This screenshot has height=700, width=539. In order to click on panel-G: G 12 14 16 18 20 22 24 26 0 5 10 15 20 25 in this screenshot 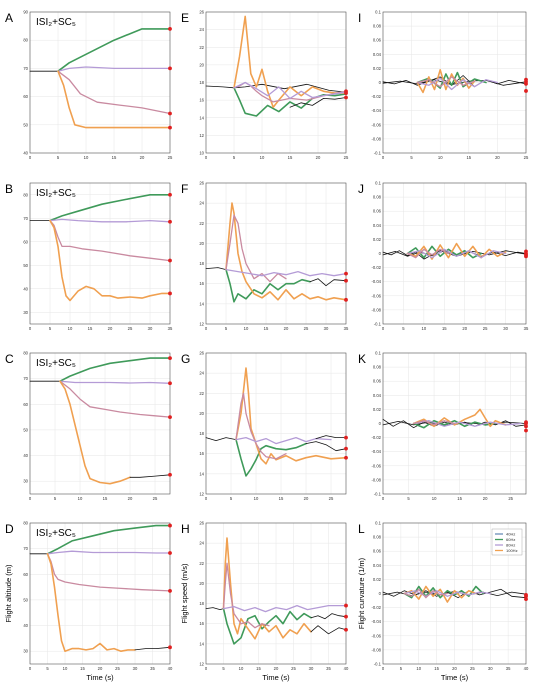, I will do `click(264, 426)`.